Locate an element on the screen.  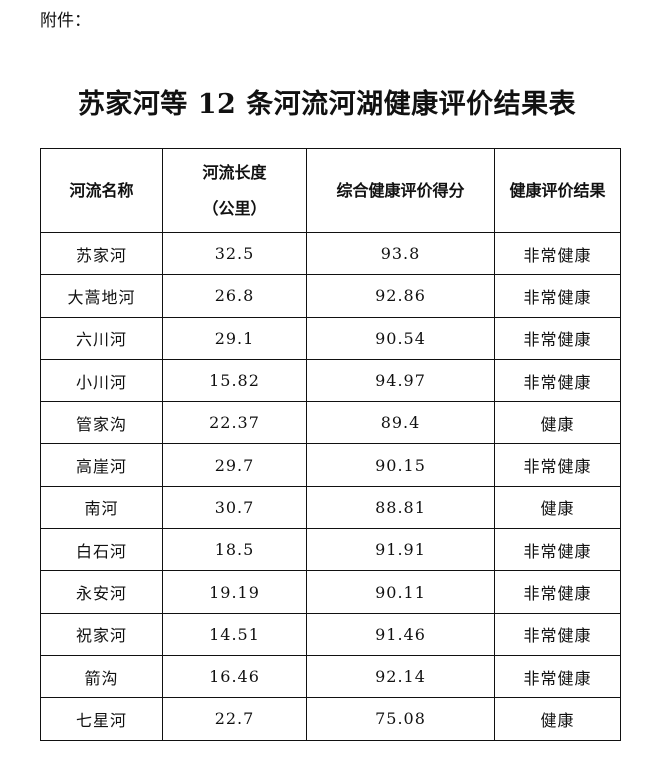
table-row: 管家沟 22.37 89.4 健康 is located at coordinates (330, 423).